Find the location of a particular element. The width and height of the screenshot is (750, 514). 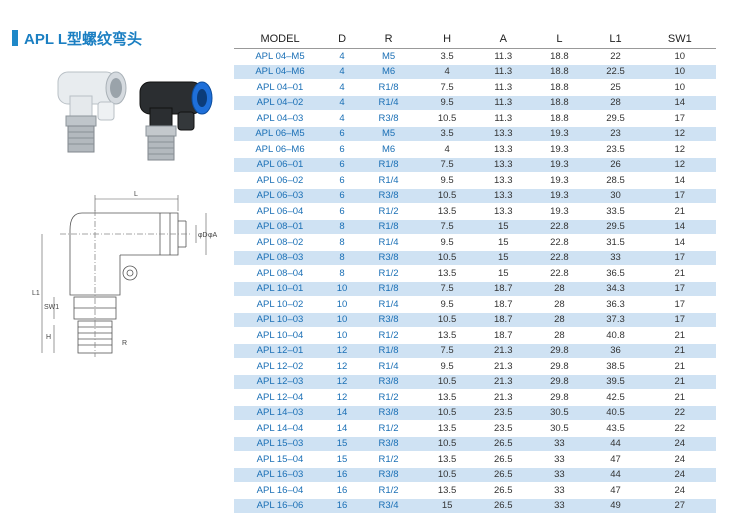

cell-sw1: 10 is located at coordinates (679, 87).